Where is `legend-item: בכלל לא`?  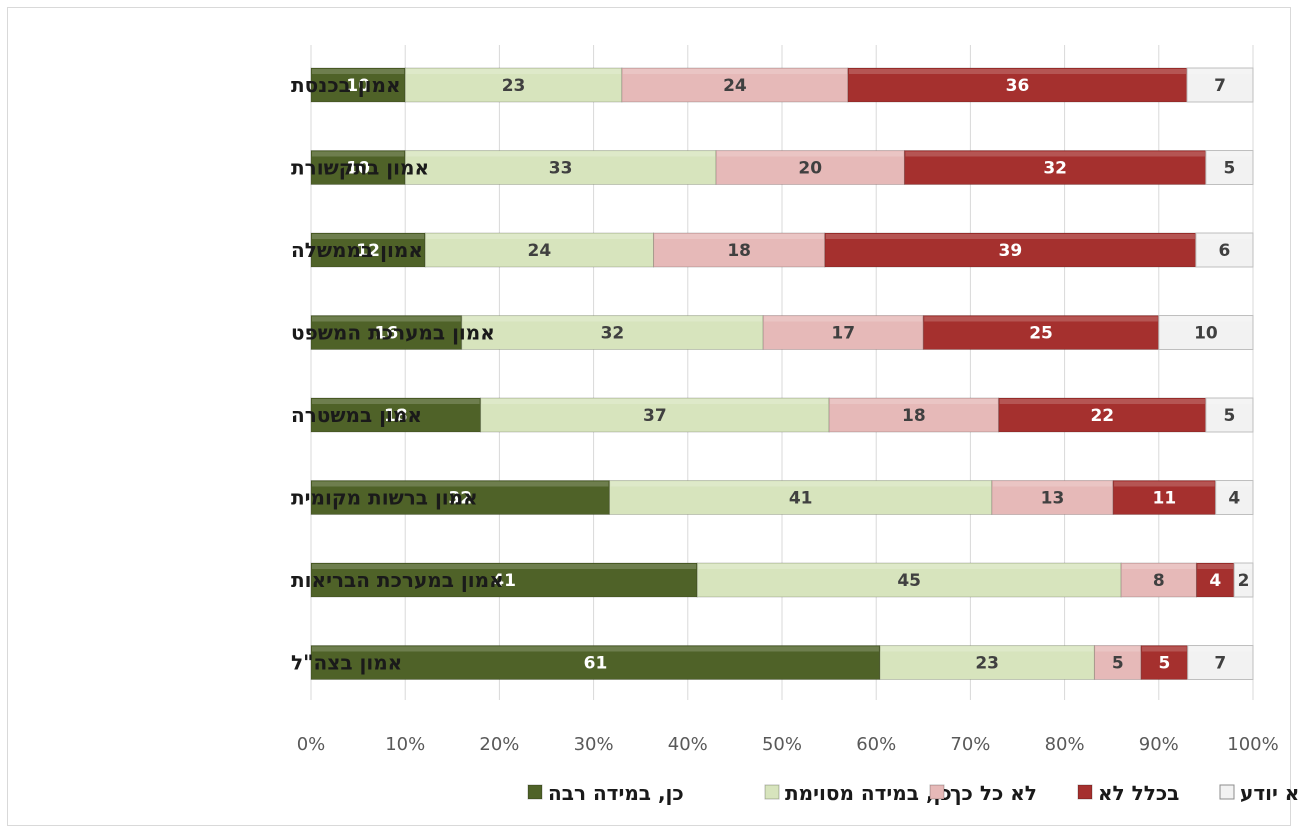 legend-item: בכלל לא is located at coordinates (1128, 793).